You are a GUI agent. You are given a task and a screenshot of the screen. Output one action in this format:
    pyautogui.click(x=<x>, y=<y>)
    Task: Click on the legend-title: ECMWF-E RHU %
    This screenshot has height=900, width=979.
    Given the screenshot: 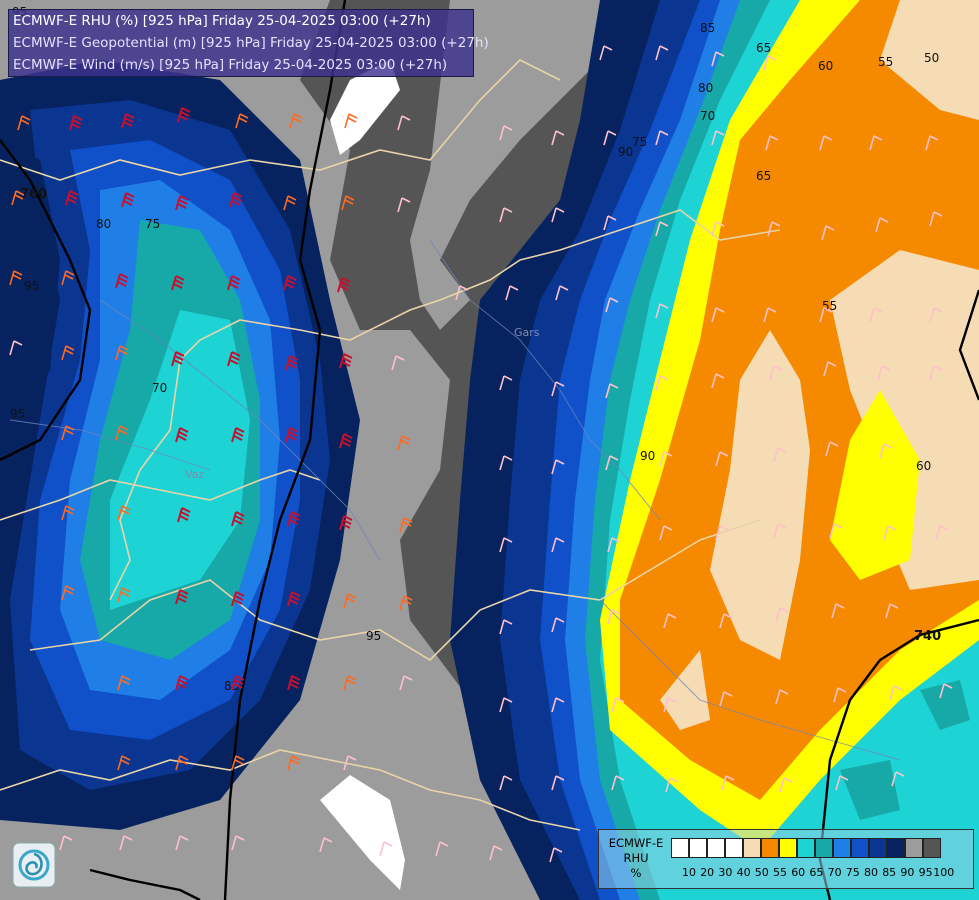 What is the action you would take?
    pyautogui.click(x=636, y=858)
    